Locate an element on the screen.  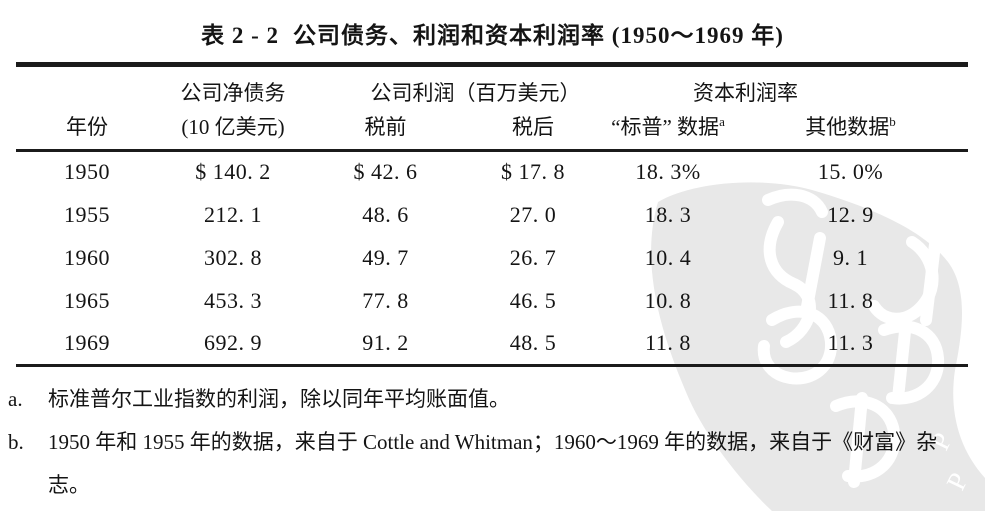
group-header-row: 公司净债务 公司利润（百万美元） 资本利润率 is located at coordinates (492, 88).